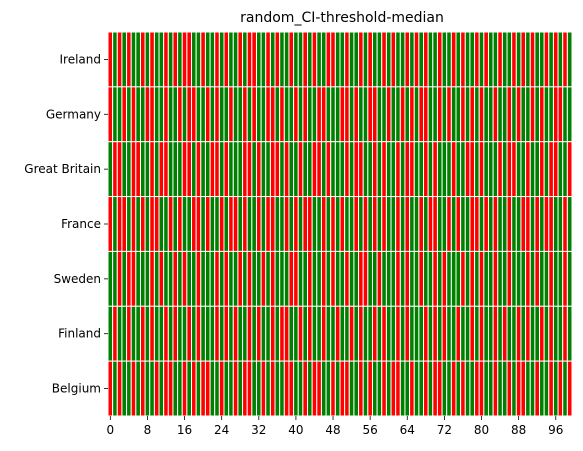  Describe the element at coordinates (221, 430) in the screenshot. I see `x-tick-label: 24` at that location.